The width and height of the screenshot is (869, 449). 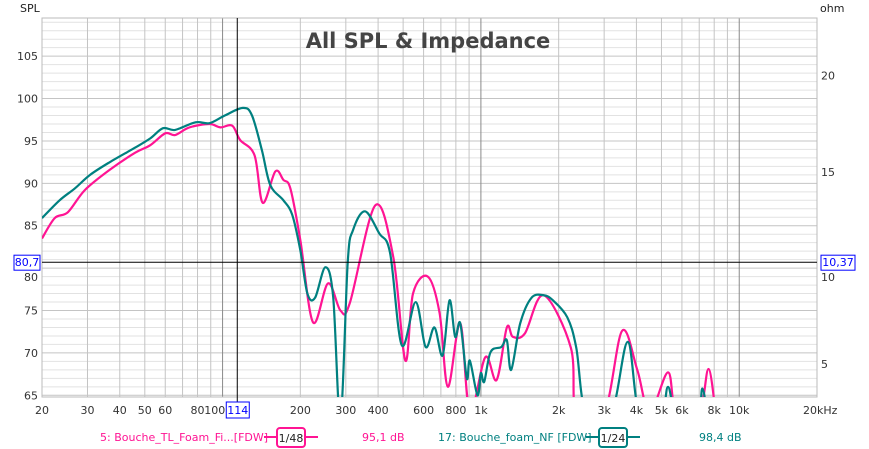 I want to click on x-tick-label: 600, so click(x=423, y=410).